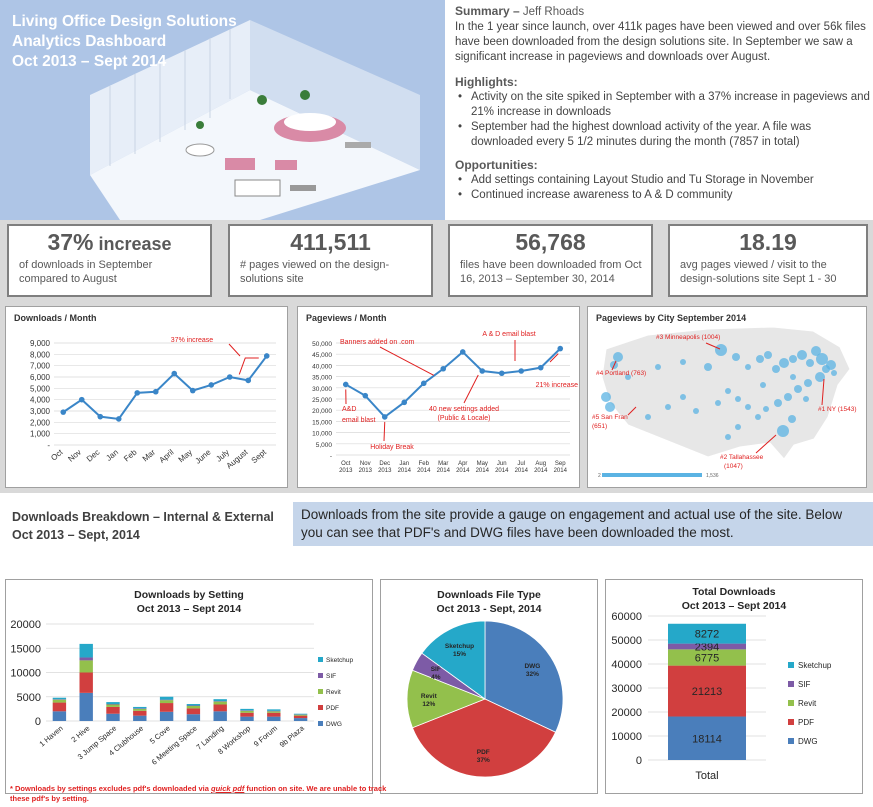 Image resolution: width=873 pixels, height=807 pixels. I want to click on kpi-value: 37%, so click(70, 242).